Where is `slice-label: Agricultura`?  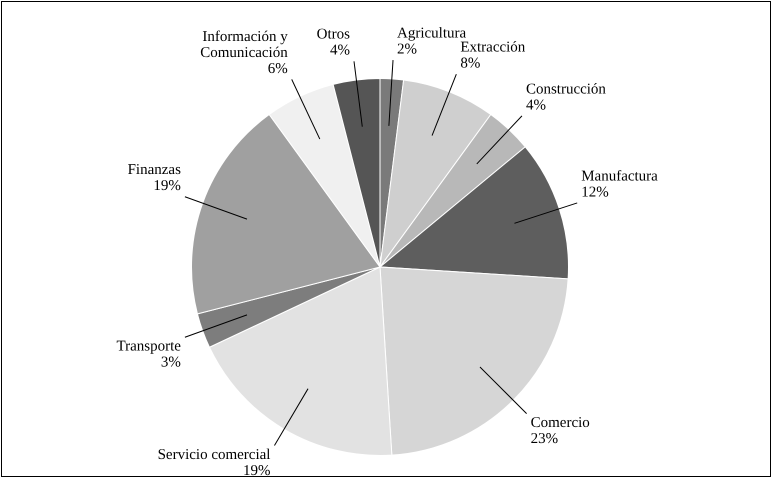
slice-label: Agricultura is located at coordinates (432, 33).